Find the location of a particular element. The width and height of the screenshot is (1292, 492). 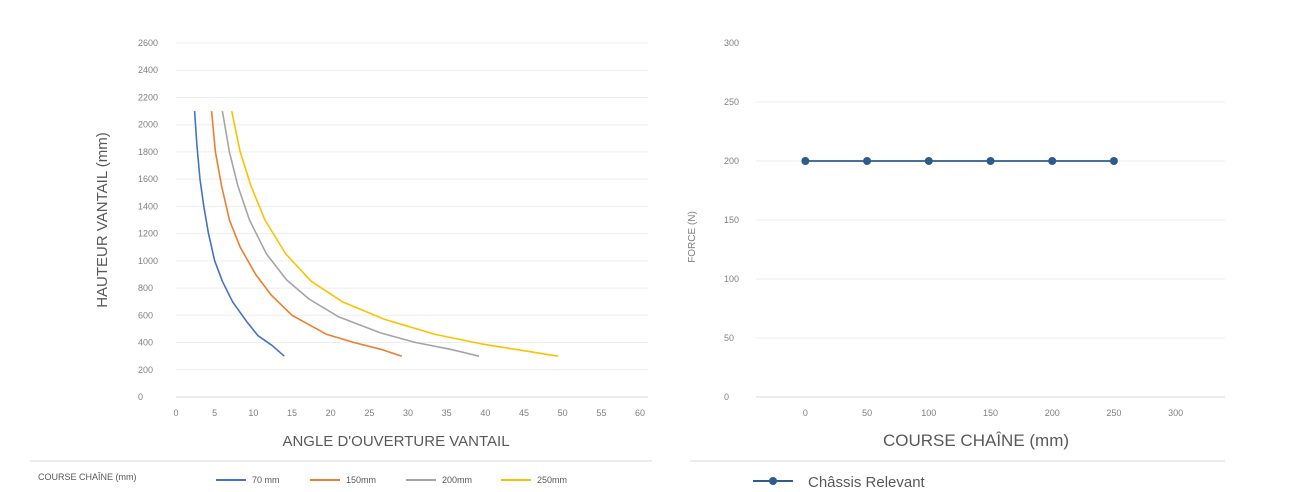

c2-x-tick-label: 300 is located at coordinates (1175, 413).